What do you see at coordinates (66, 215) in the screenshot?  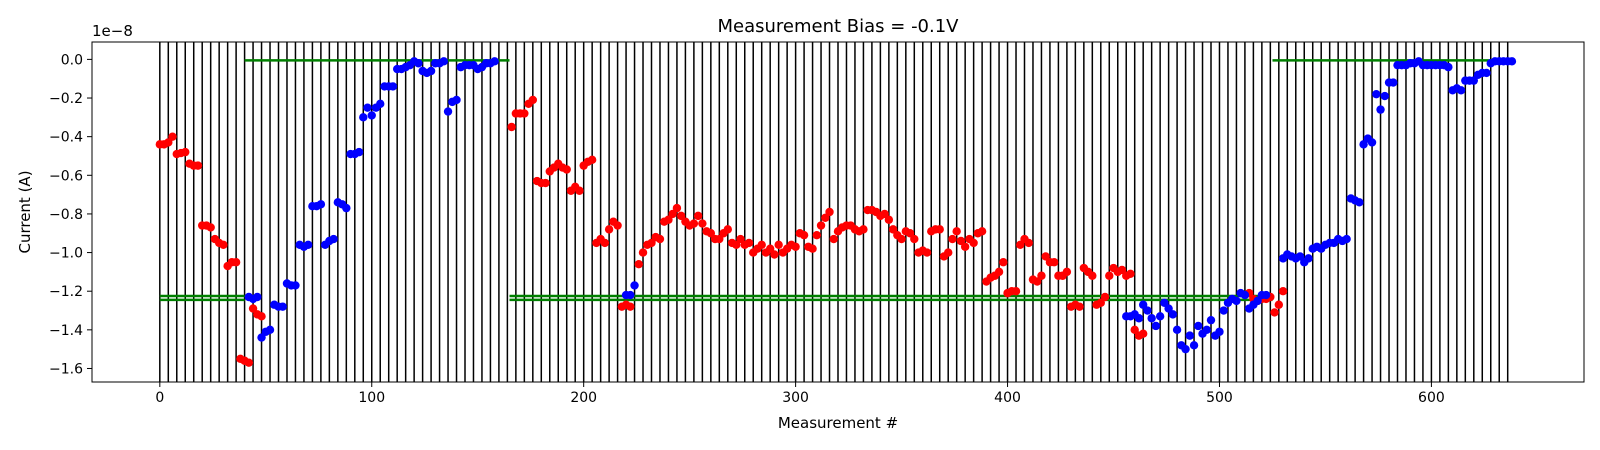 I see `y-tick-label: −0.8` at bounding box center [66, 215].